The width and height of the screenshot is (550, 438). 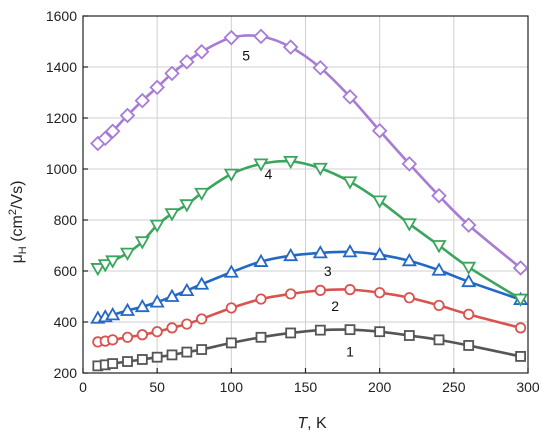 I want to click on y-axis-title-symbol: μ, so click(x=17, y=258).